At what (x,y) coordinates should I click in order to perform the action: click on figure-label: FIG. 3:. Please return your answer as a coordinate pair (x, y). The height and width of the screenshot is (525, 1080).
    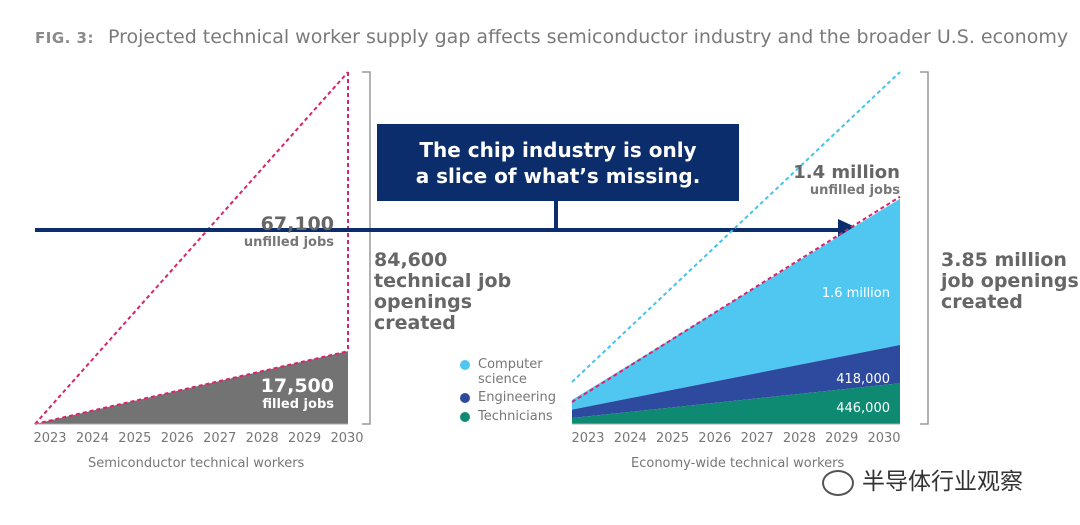
    Looking at the image, I should click on (64, 38).